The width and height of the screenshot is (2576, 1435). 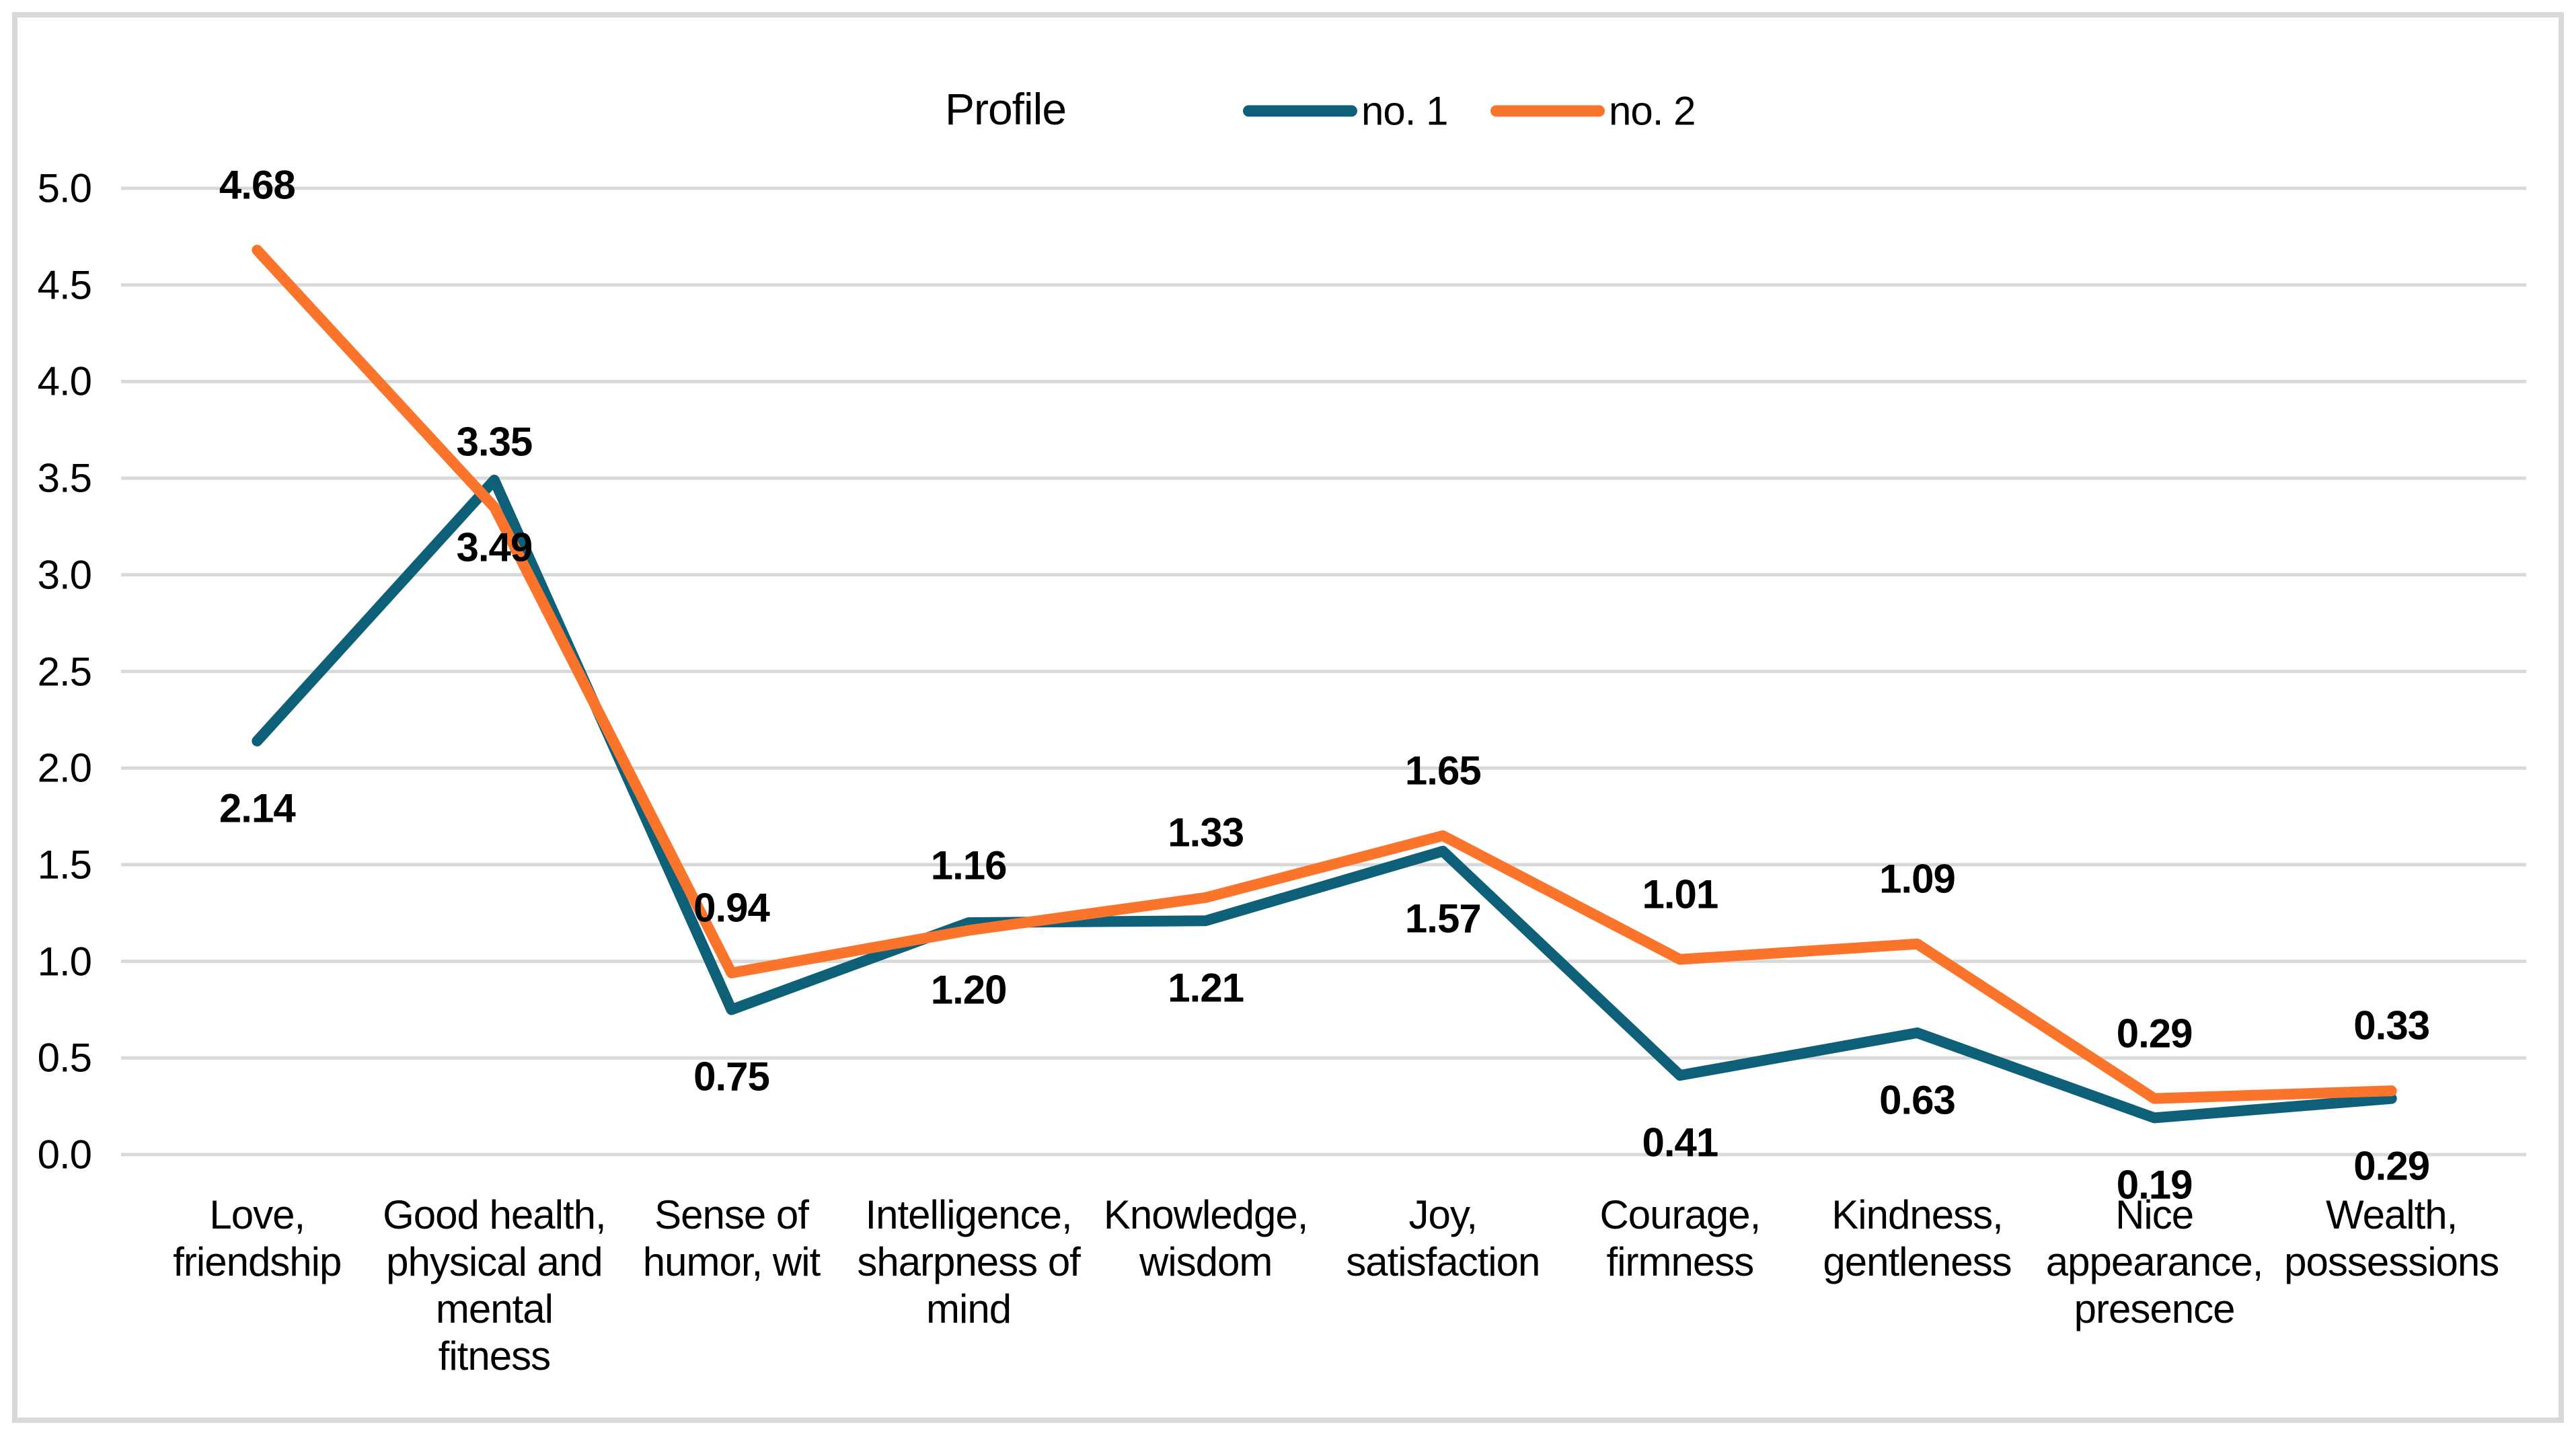 What do you see at coordinates (2154, 1033) in the screenshot?
I see `data-label-no-2: 0.29` at bounding box center [2154, 1033].